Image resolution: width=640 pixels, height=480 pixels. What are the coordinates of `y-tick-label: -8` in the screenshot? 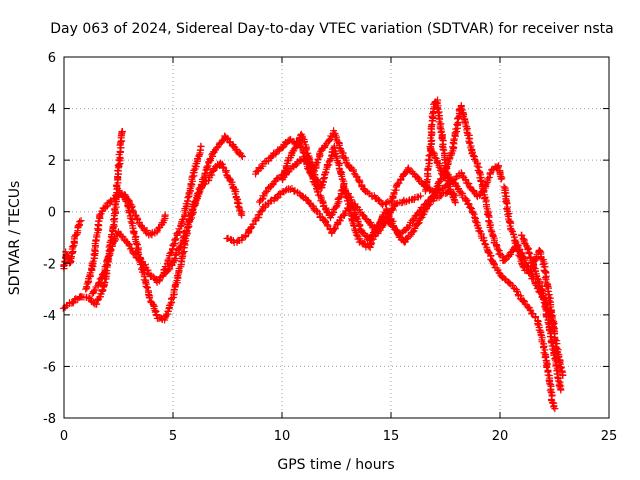 It's located at (49, 419).